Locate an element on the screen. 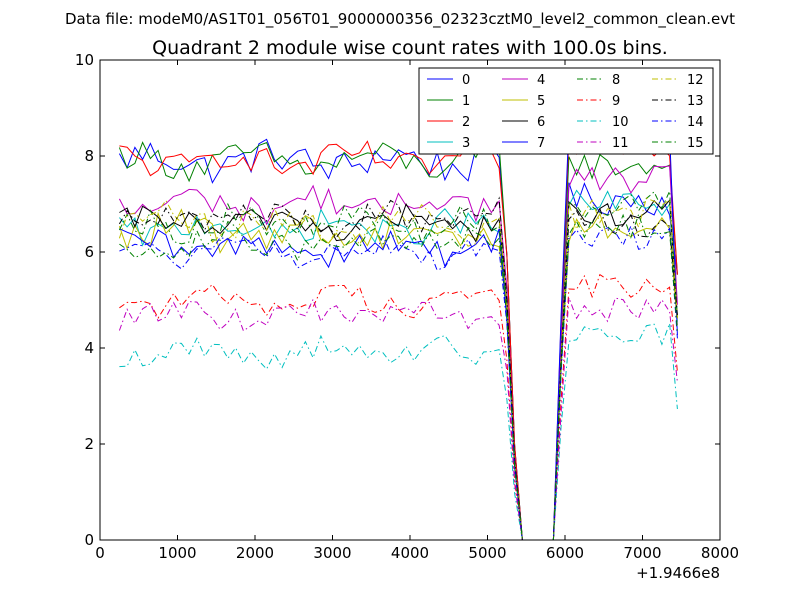  x-tick-label: 4000 is located at coordinates (410, 553).